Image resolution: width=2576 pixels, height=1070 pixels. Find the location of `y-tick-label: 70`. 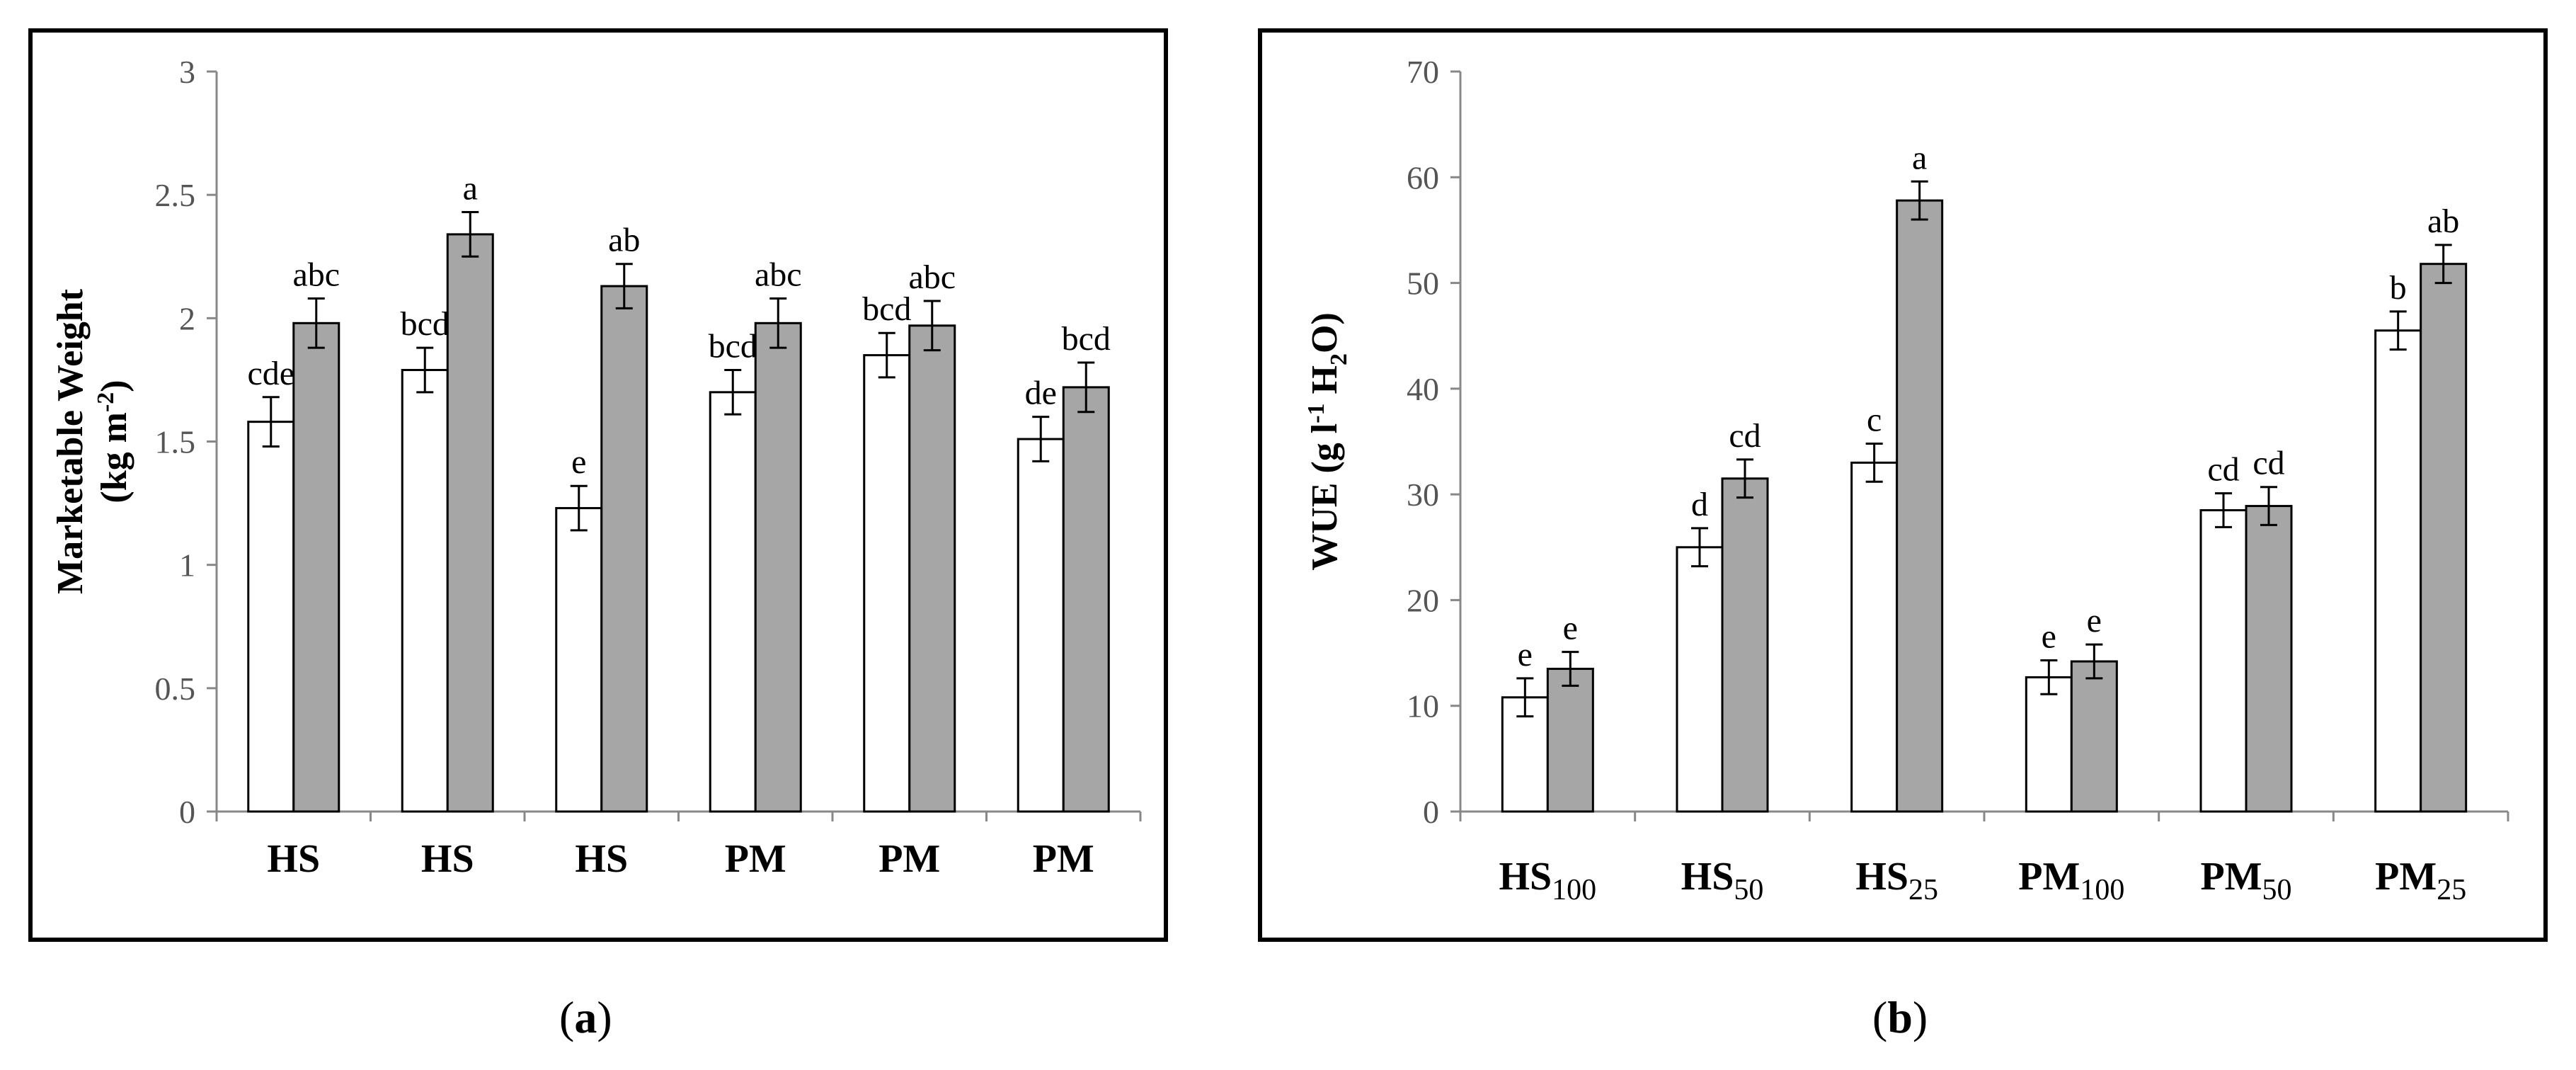

y-tick-label: 70 is located at coordinates (1423, 72).